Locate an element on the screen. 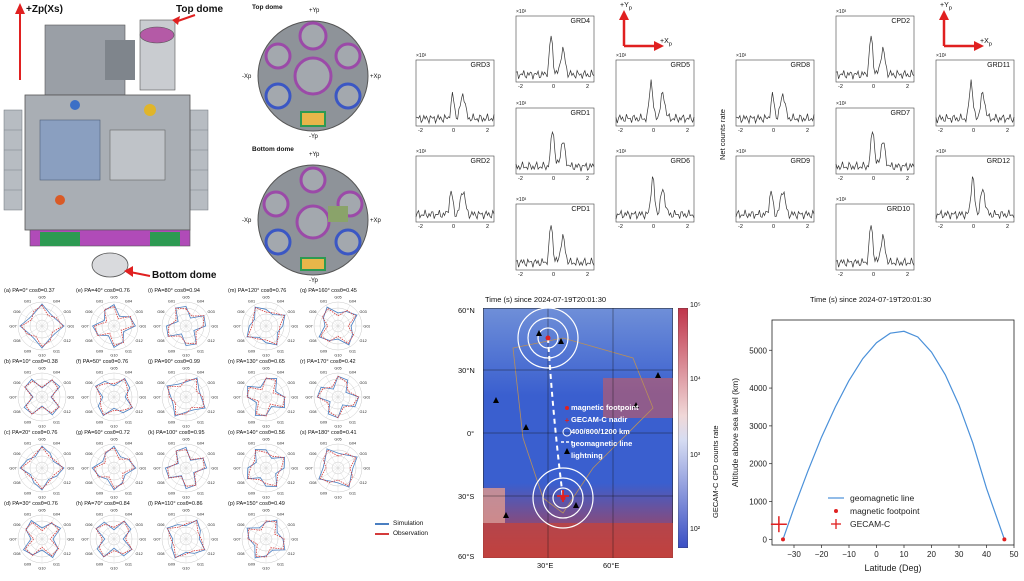  satellite-panel: +Zp(Xs) Top dome Bottom dome is located at coordinates (111, 145).